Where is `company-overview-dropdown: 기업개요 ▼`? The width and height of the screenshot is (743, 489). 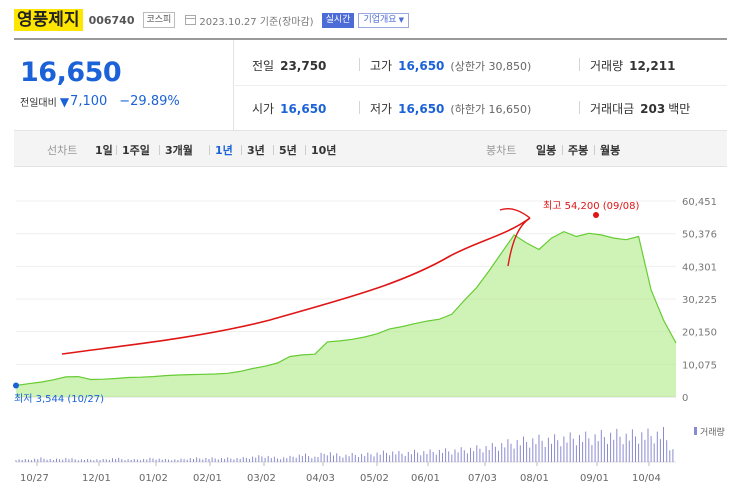
company-overview-dropdown: 기업개요 ▼ is located at coordinates (383, 20).